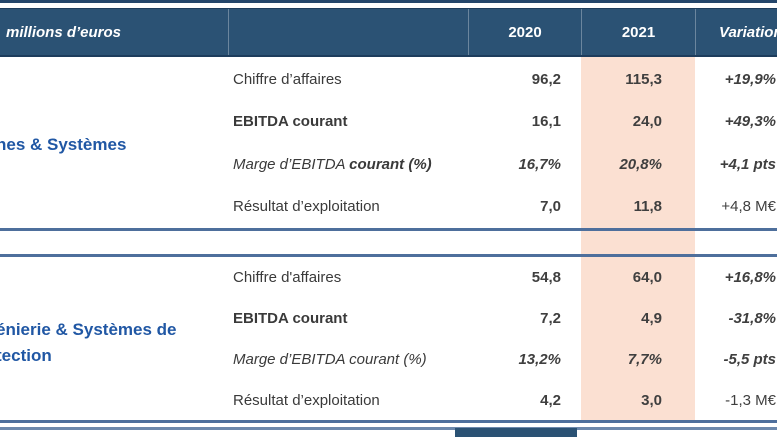 Image resolution: width=777 pixels, height=437 pixels. What do you see at coordinates (388, 32) in the screenshot?
I see `table-header-row: millions d’euros 2020 2021 Variation` at bounding box center [388, 32].